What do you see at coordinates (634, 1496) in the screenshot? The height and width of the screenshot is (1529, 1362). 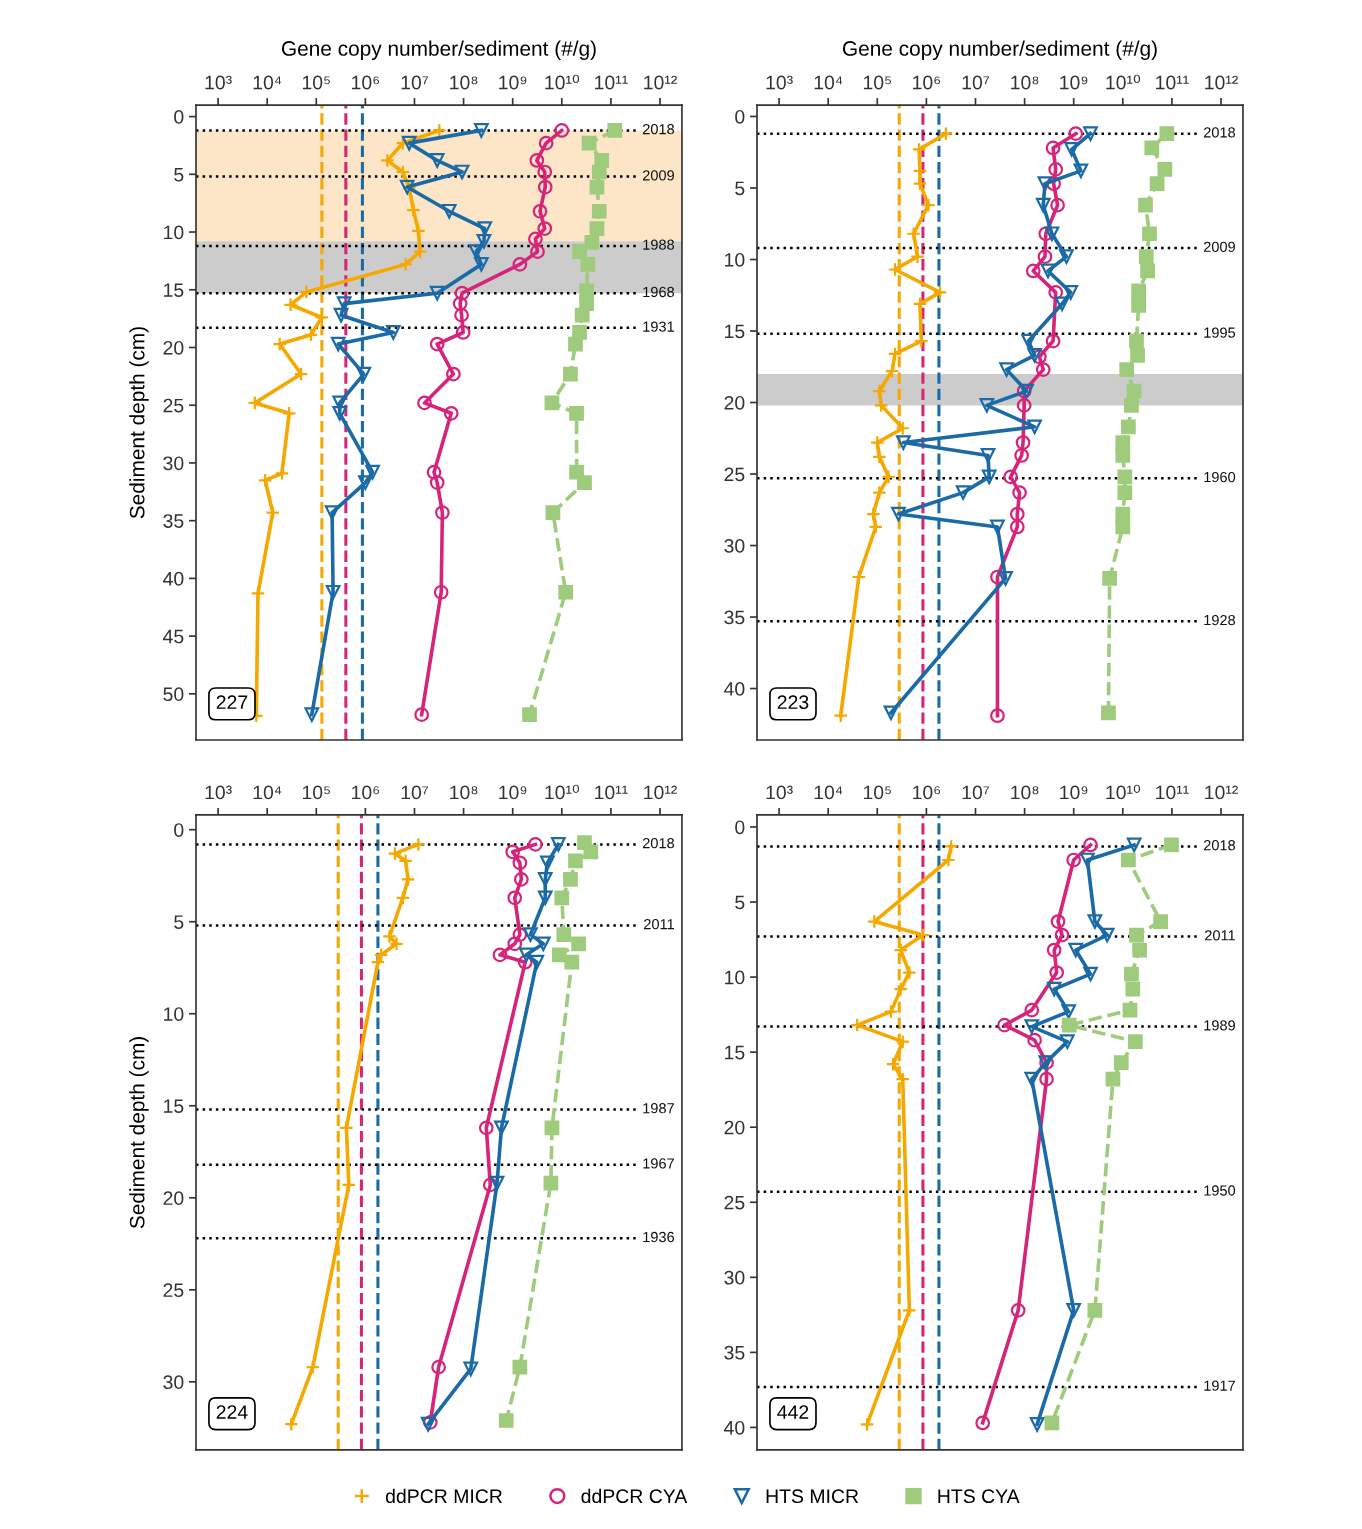 I see `legend-label: ddPCR CYA` at bounding box center [634, 1496].